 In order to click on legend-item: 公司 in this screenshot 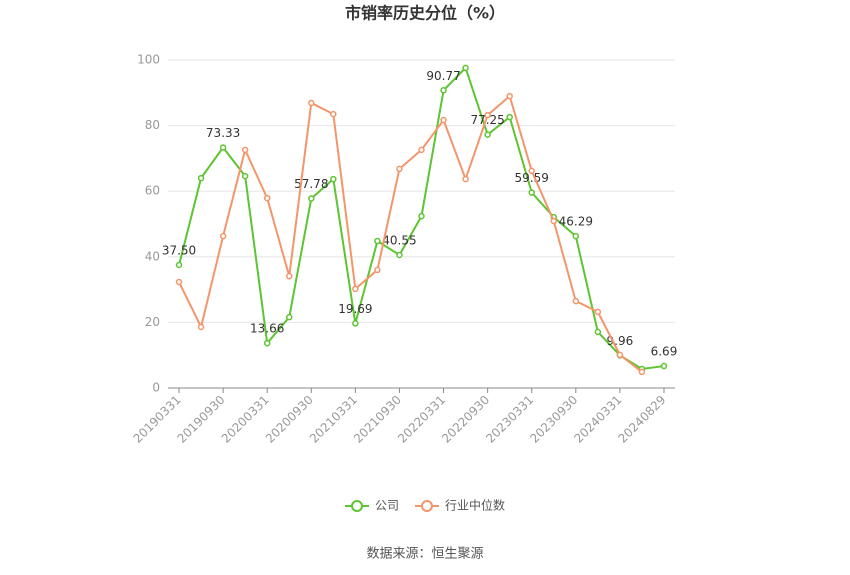, I will do `click(372, 506)`.